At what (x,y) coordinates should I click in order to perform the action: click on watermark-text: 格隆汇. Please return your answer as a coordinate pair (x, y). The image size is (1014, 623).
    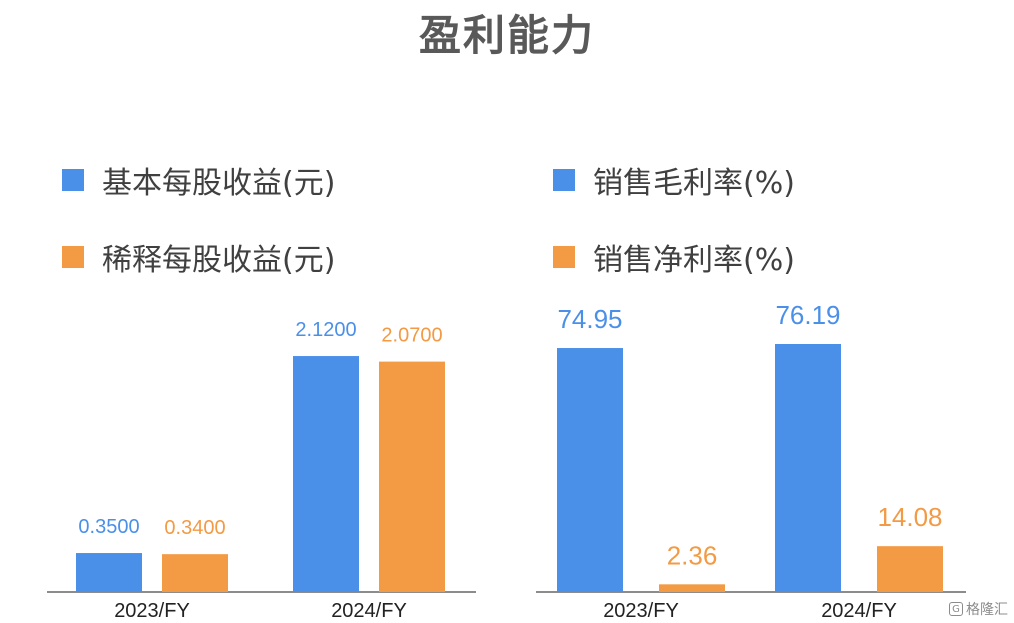
    Looking at the image, I should click on (987, 610).